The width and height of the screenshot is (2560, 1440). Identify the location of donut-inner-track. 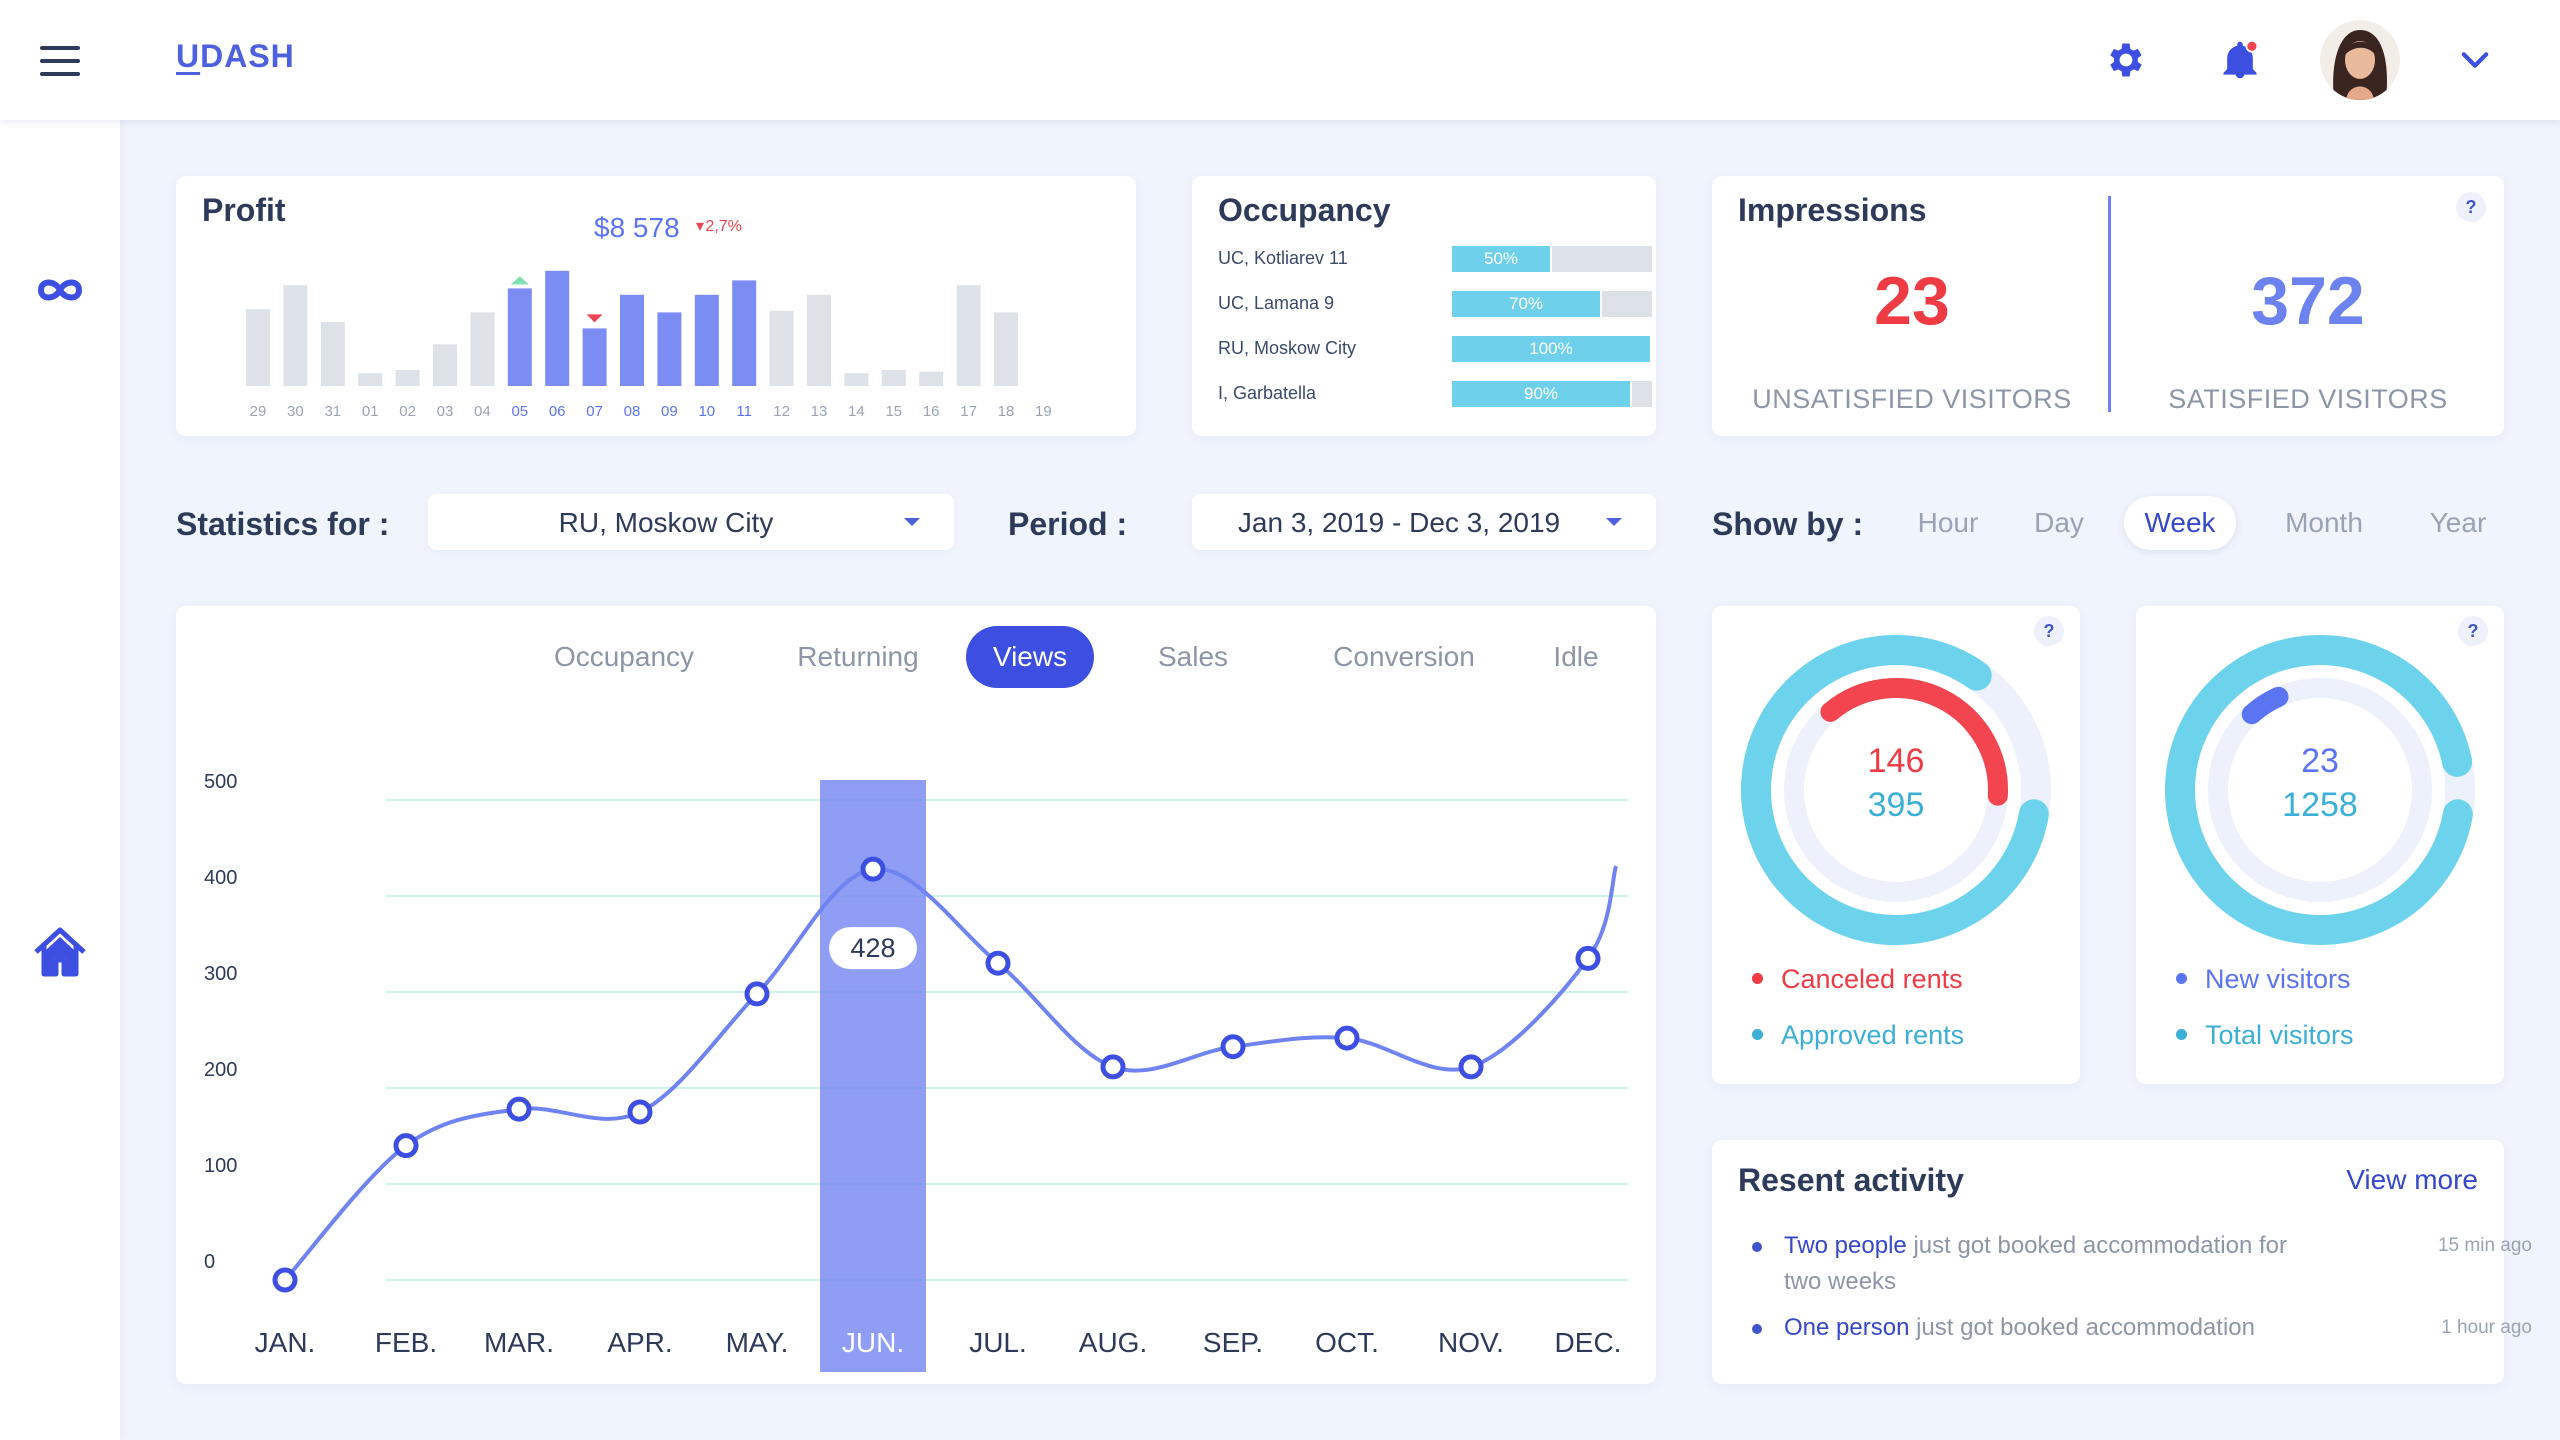
(2320, 790).